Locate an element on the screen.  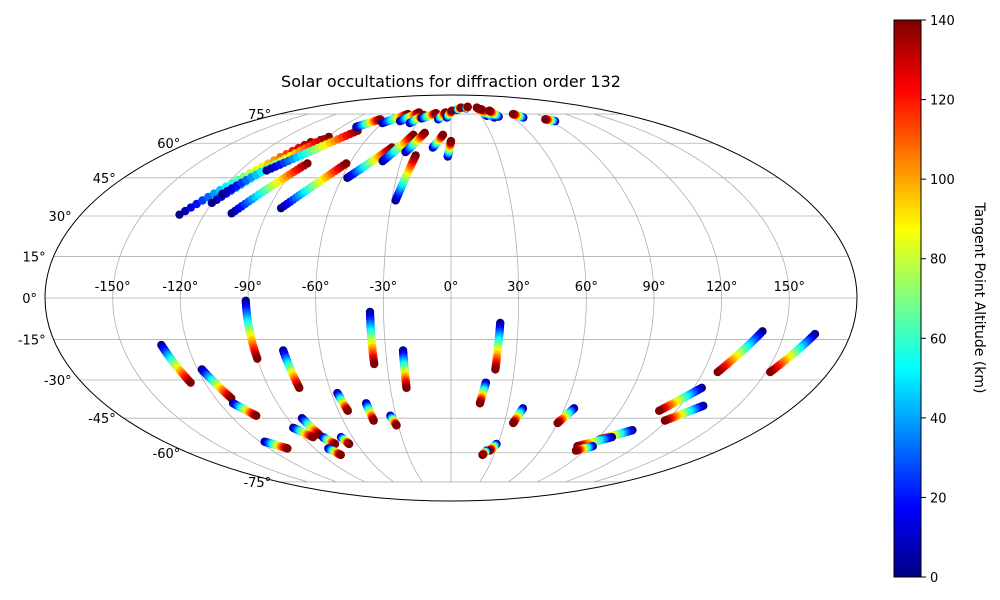
lon-tick-label: -120° is located at coordinates (180, 287).